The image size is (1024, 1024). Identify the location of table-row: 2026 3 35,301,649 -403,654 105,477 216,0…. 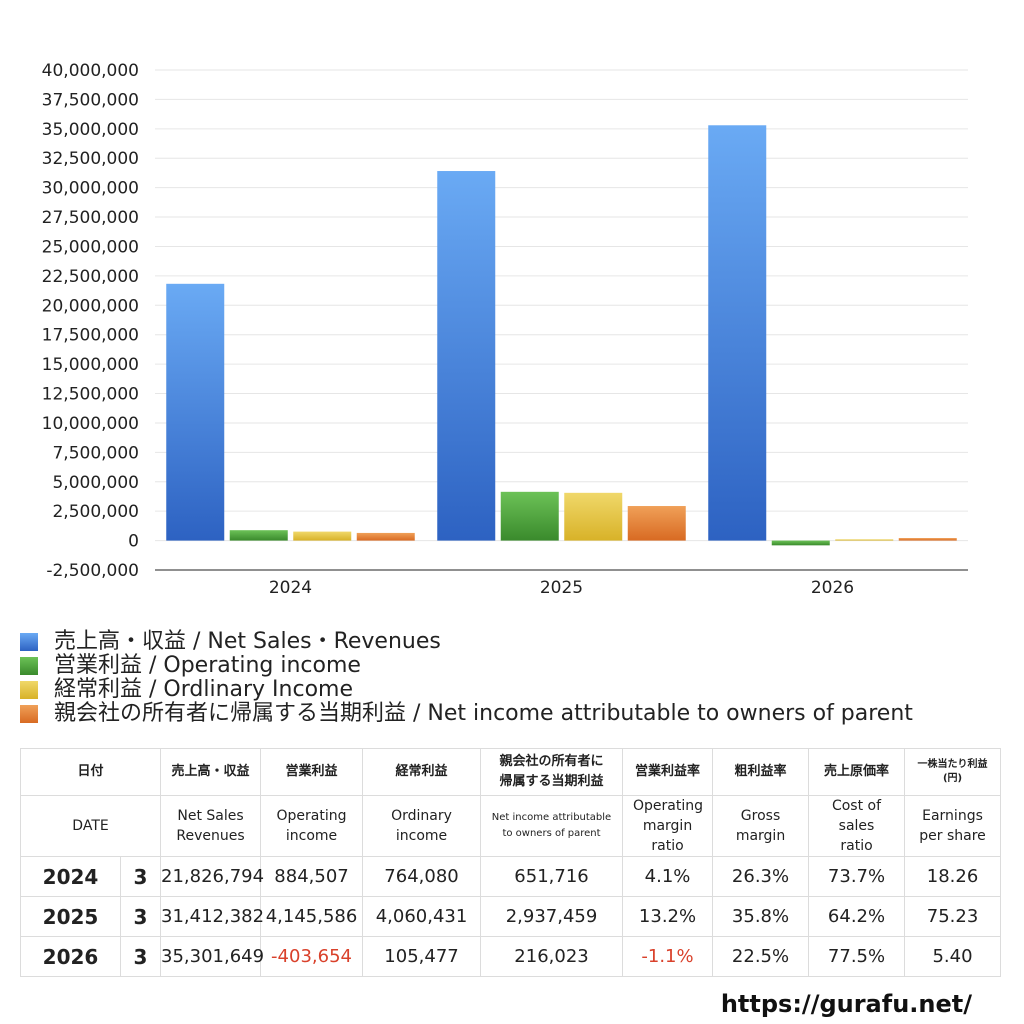
(511, 956).